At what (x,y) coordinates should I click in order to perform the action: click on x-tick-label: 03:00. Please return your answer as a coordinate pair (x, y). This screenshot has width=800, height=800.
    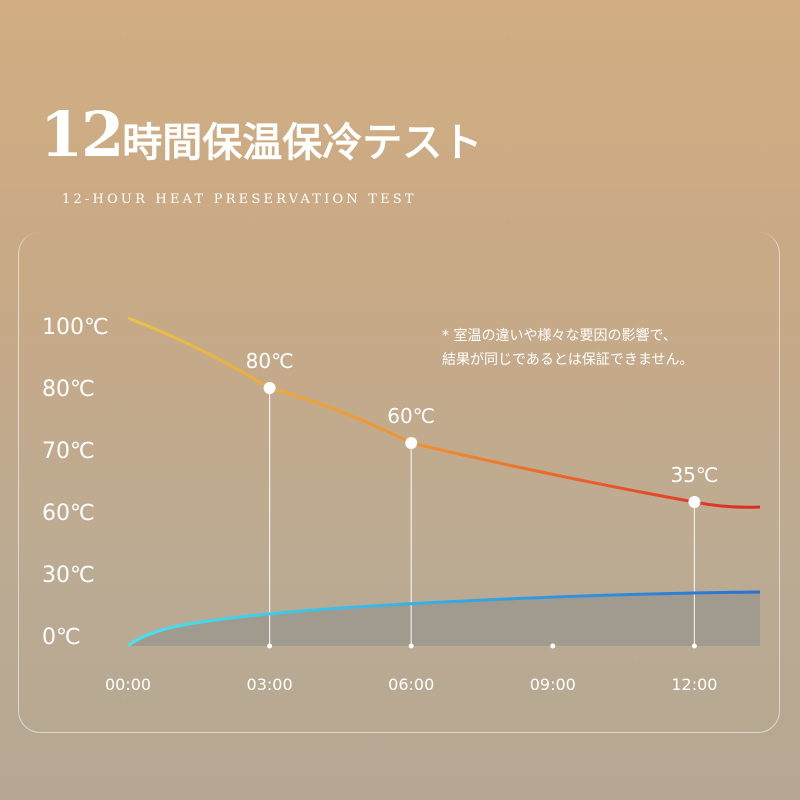
    Looking at the image, I should click on (270, 684).